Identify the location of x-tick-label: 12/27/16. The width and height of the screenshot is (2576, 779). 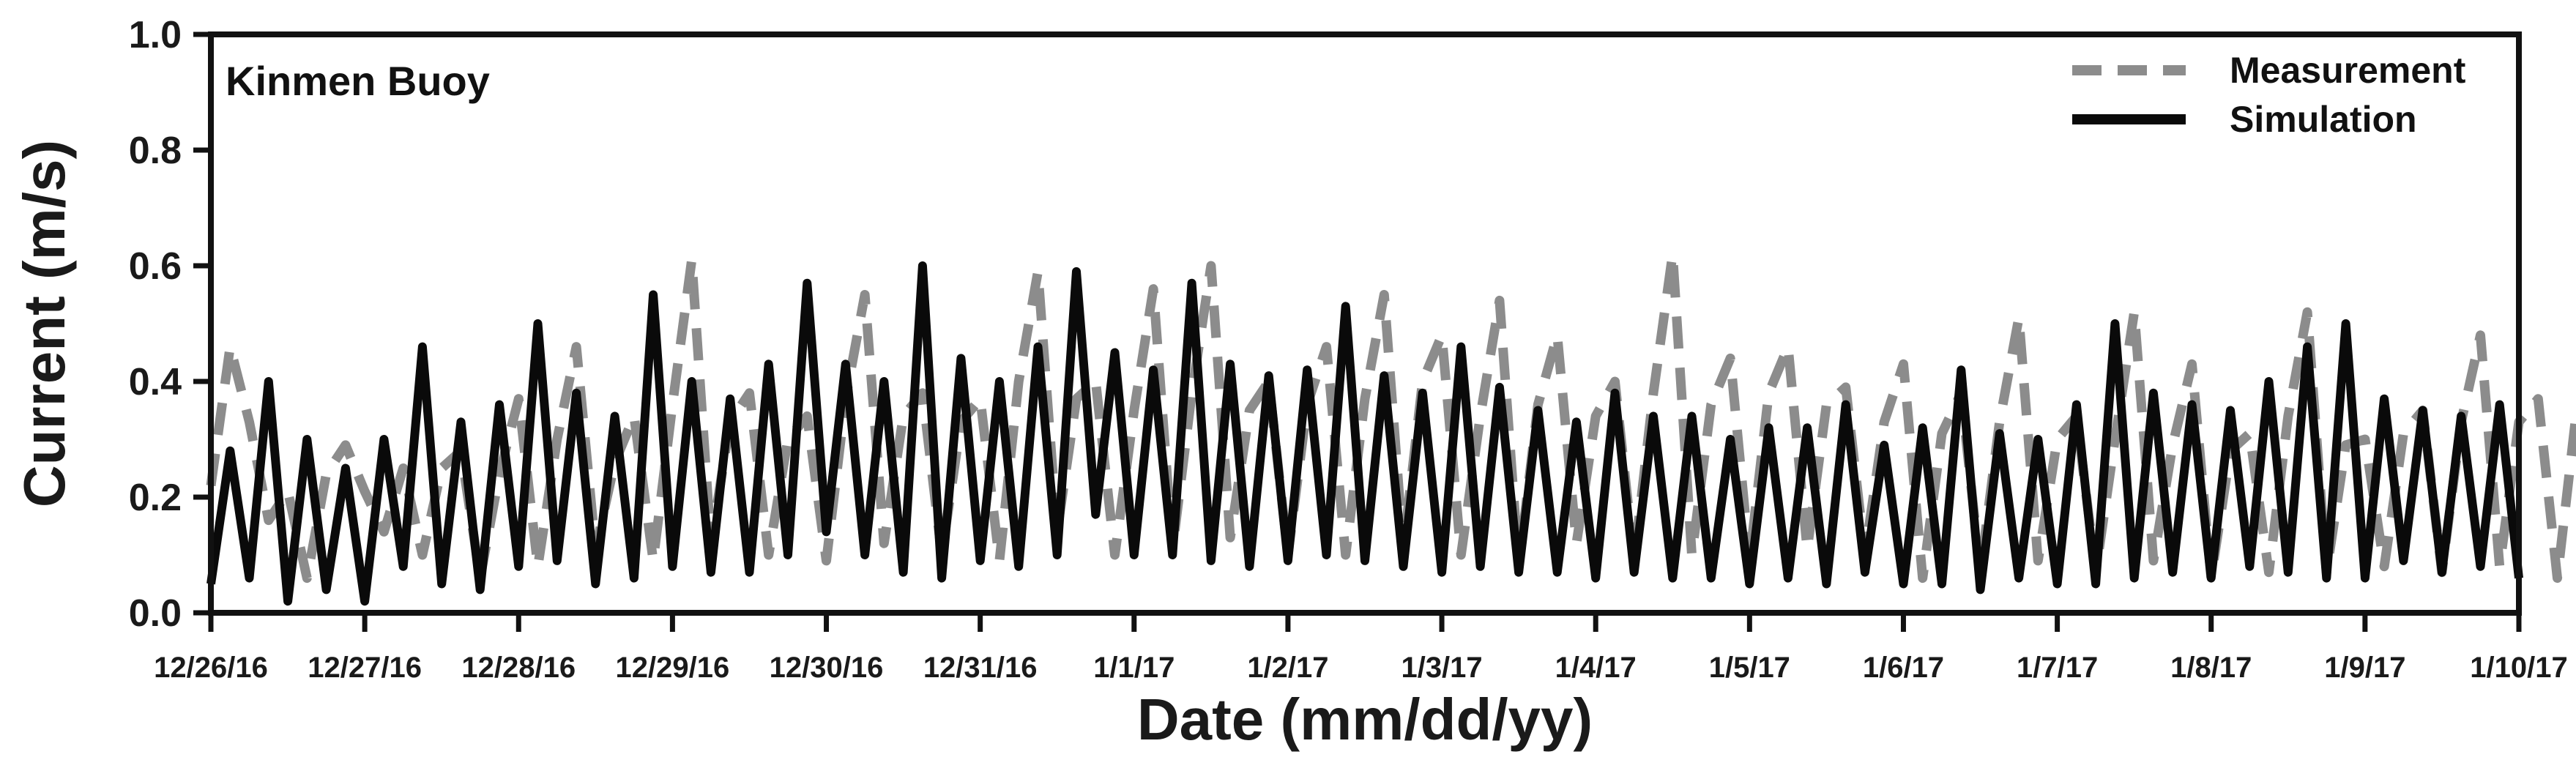
(365, 668).